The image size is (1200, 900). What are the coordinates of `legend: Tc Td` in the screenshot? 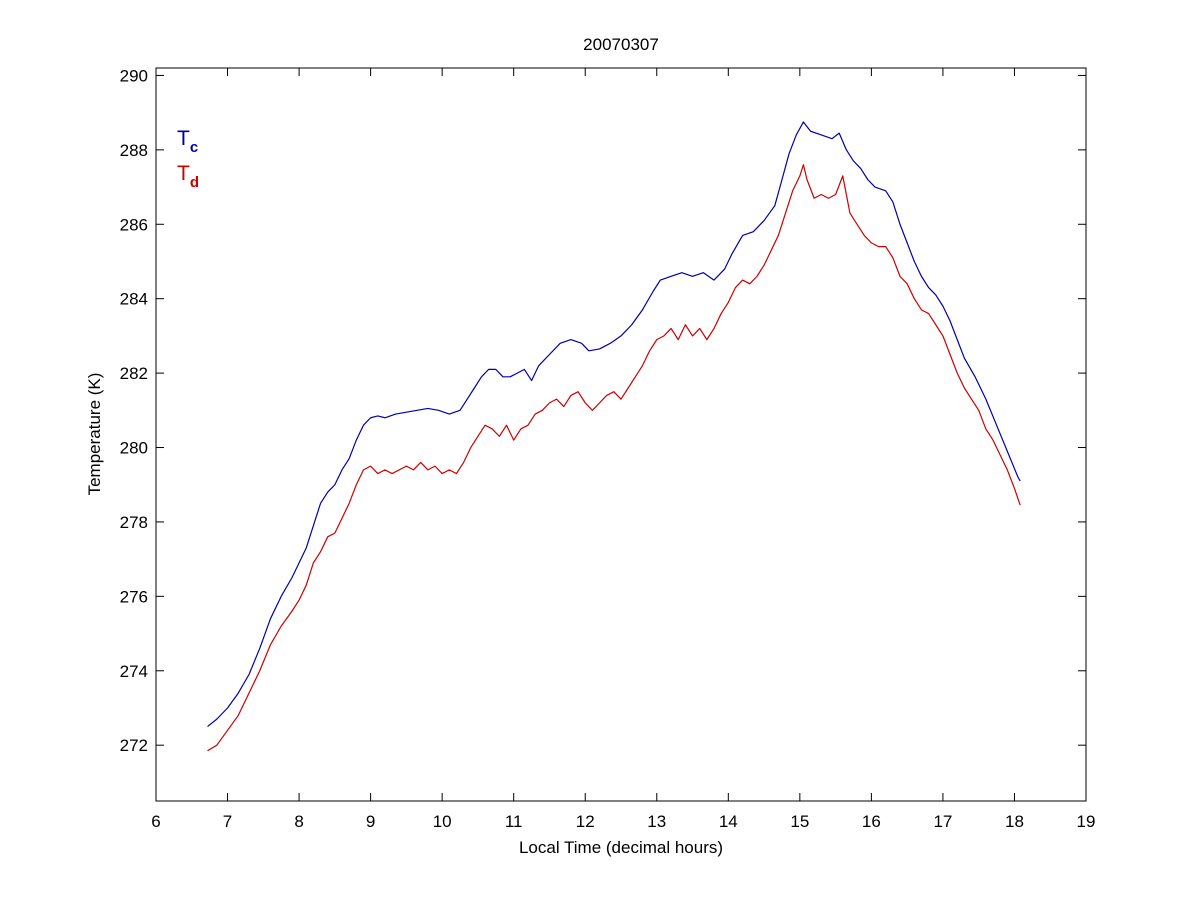 It's located at (188, 159).